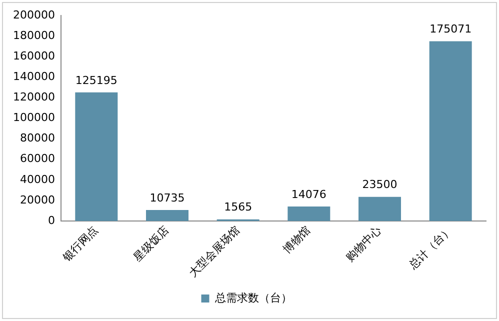  What do you see at coordinates (33, 77) in the screenshot?
I see `y-tick-label: 140000` at bounding box center [33, 77].